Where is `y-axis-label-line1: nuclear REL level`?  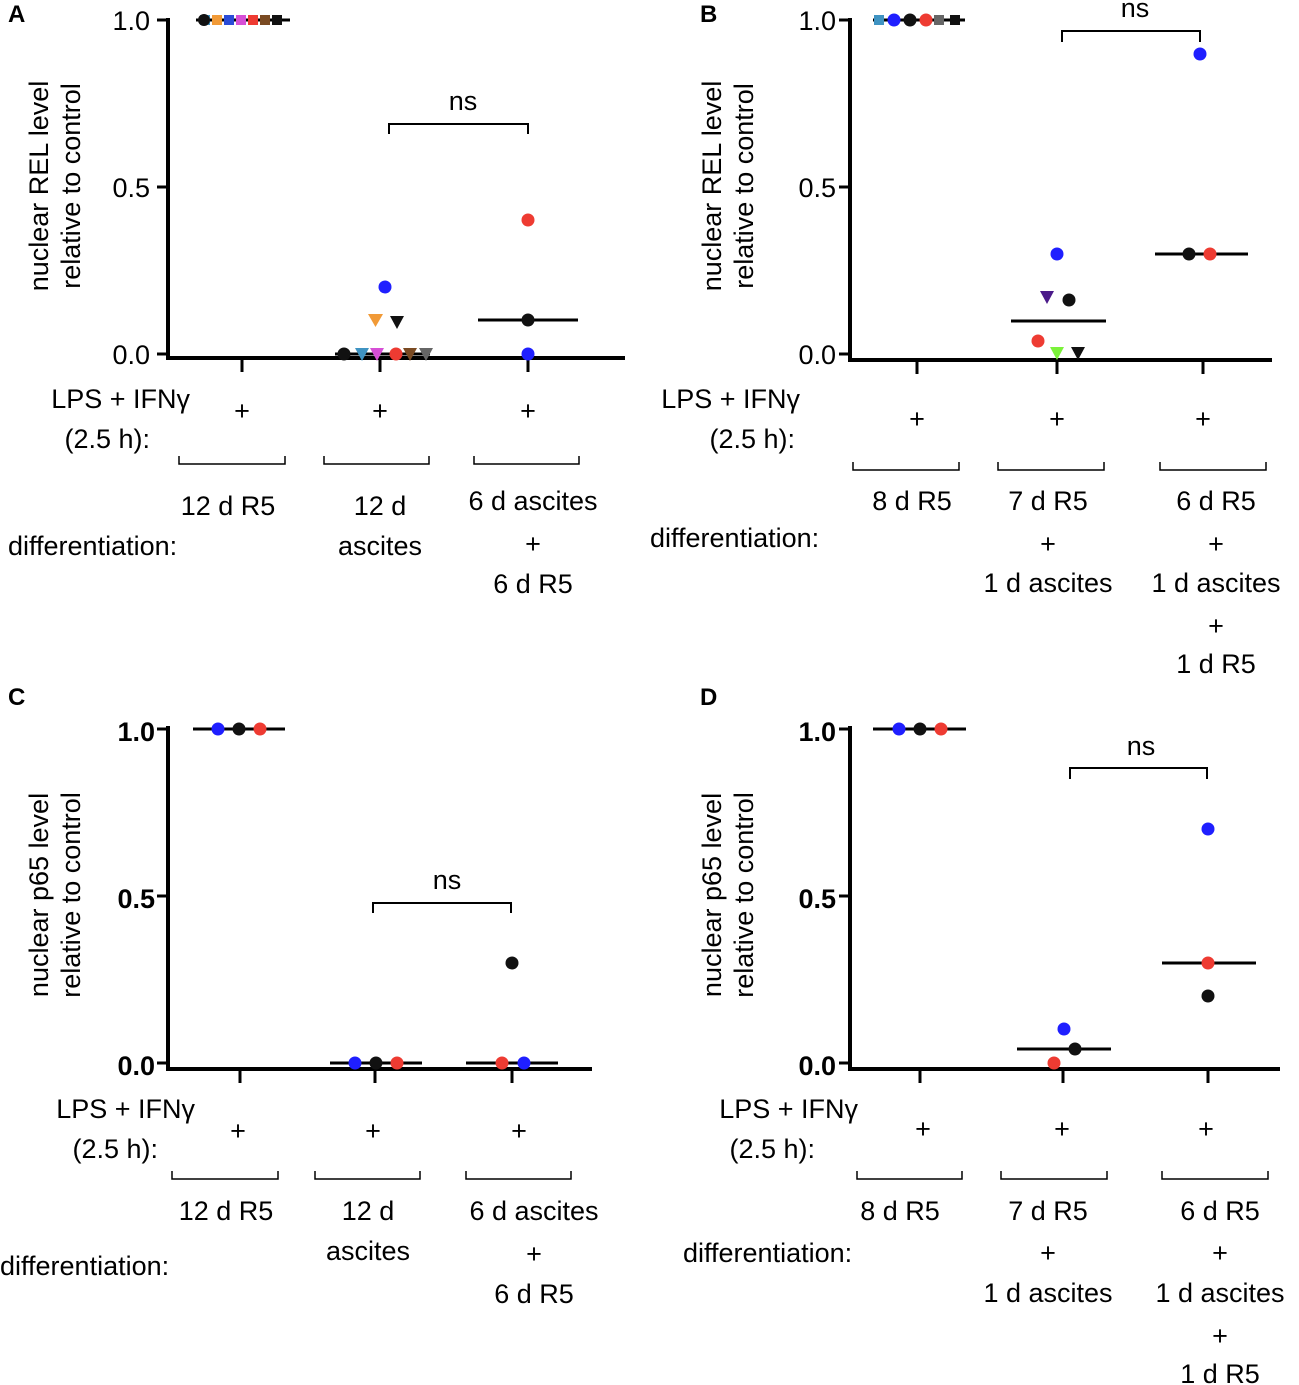
y-axis-label-line1: nuclear REL level is located at coordinates (39, 186).